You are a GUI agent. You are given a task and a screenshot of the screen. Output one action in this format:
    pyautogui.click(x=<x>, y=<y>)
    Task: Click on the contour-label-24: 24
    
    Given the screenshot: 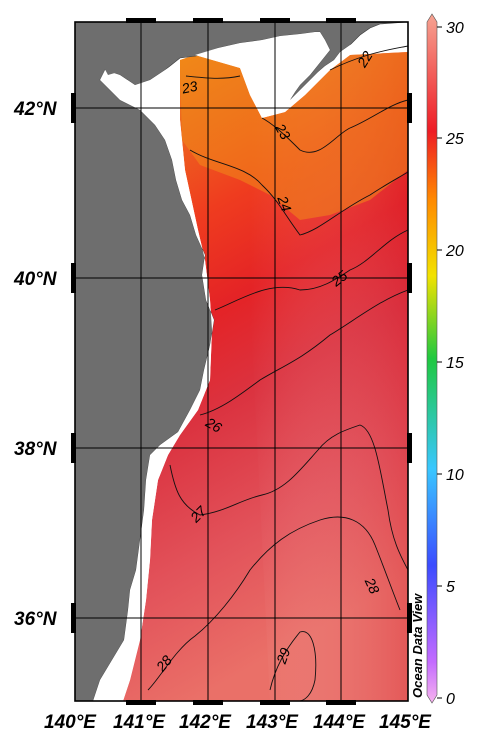 What is the action you would take?
    pyautogui.click(x=284, y=203)
    